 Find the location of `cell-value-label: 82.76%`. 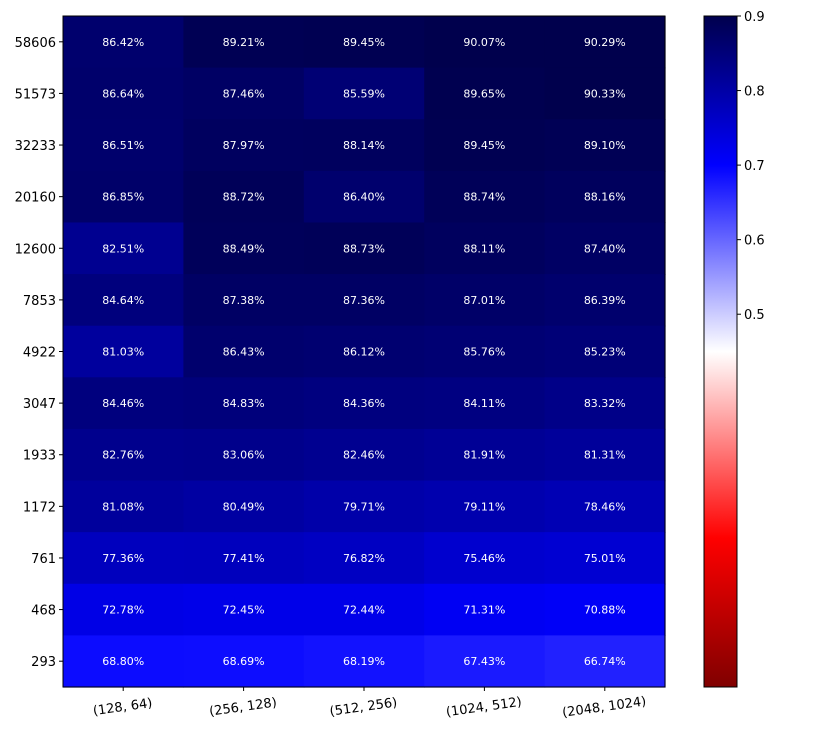

cell-value-label: 82.76% is located at coordinates (123, 455).